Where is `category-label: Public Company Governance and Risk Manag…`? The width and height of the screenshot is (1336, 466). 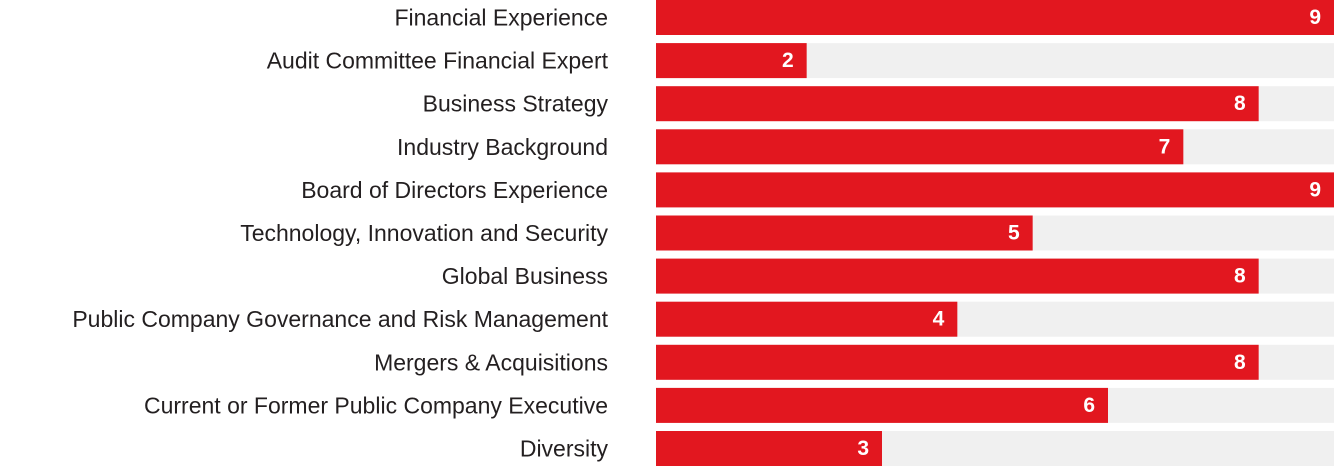 category-label: Public Company Governance and Risk Manag… is located at coordinates (340, 319).